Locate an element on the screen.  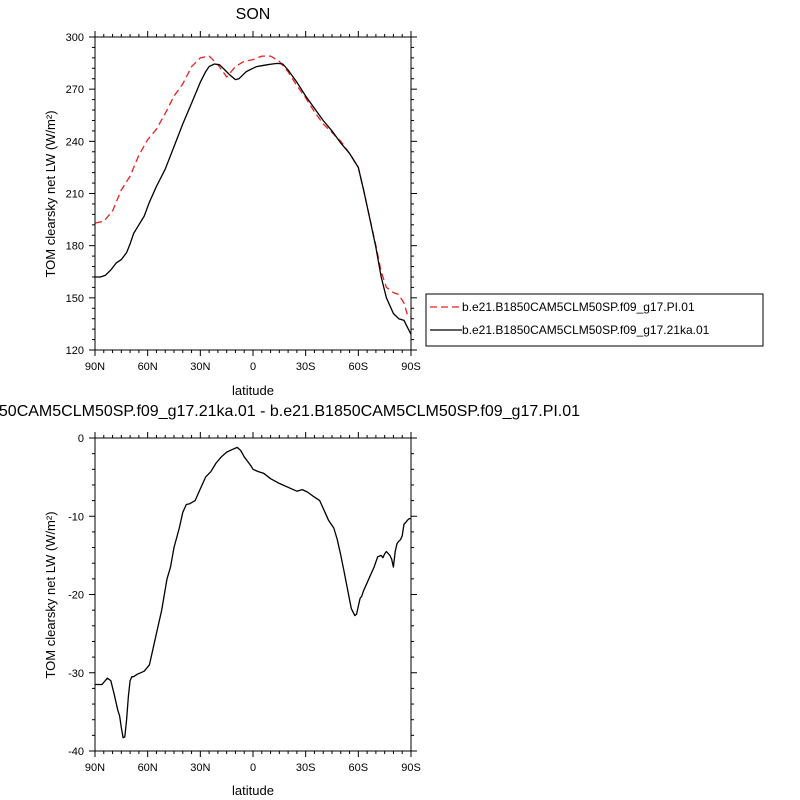
top-y-tick-label: 300 is located at coordinates (75, 38).